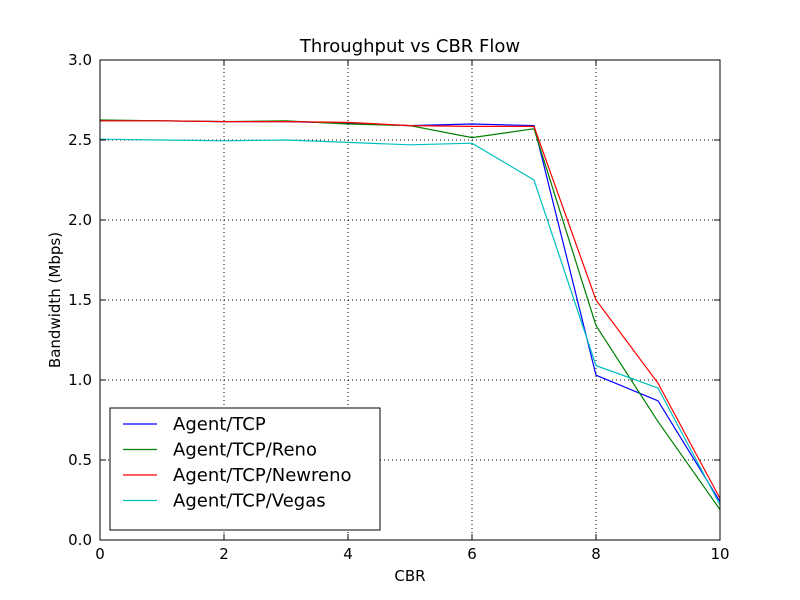 Image resolution: width=800 pixels, height=600 pixels. I want to click on y-tick-label: 0.5, so click(80, 460).